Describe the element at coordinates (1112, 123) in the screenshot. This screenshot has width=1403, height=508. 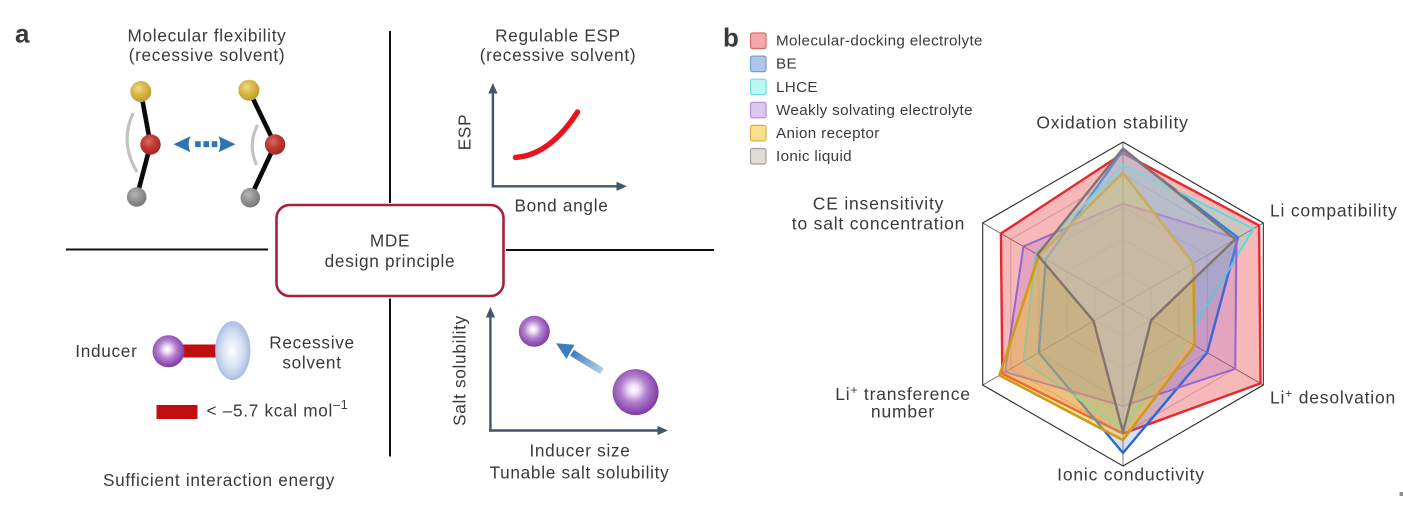
I see `svg-text: Oxidation stability` at that location.